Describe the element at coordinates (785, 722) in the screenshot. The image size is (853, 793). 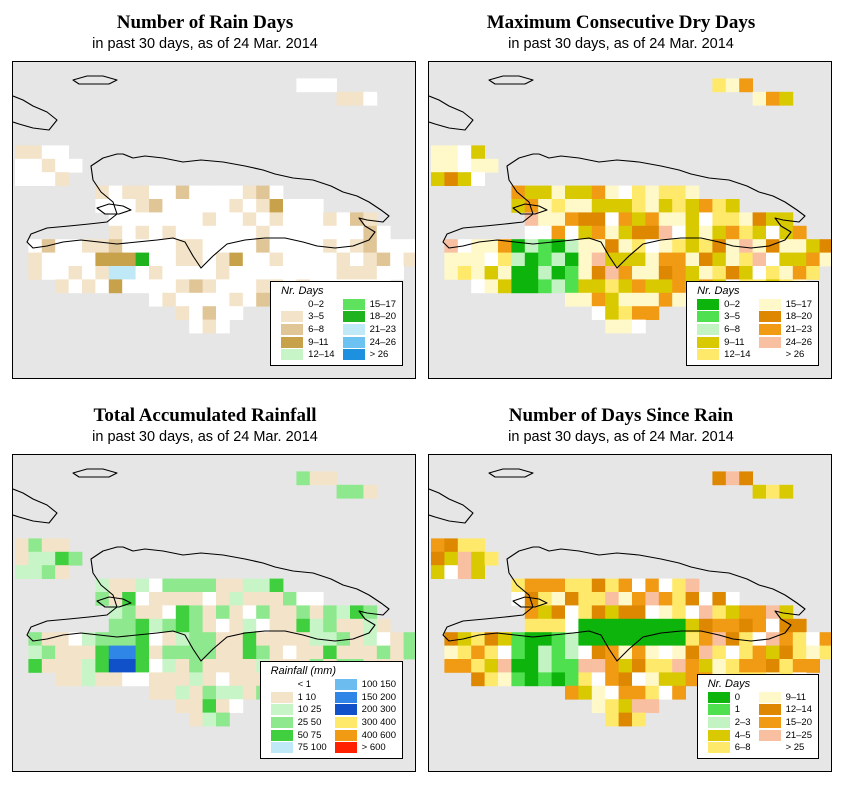
I see `legend-column: 9–11 12–14 15–20 21–25 > 25` at that location.